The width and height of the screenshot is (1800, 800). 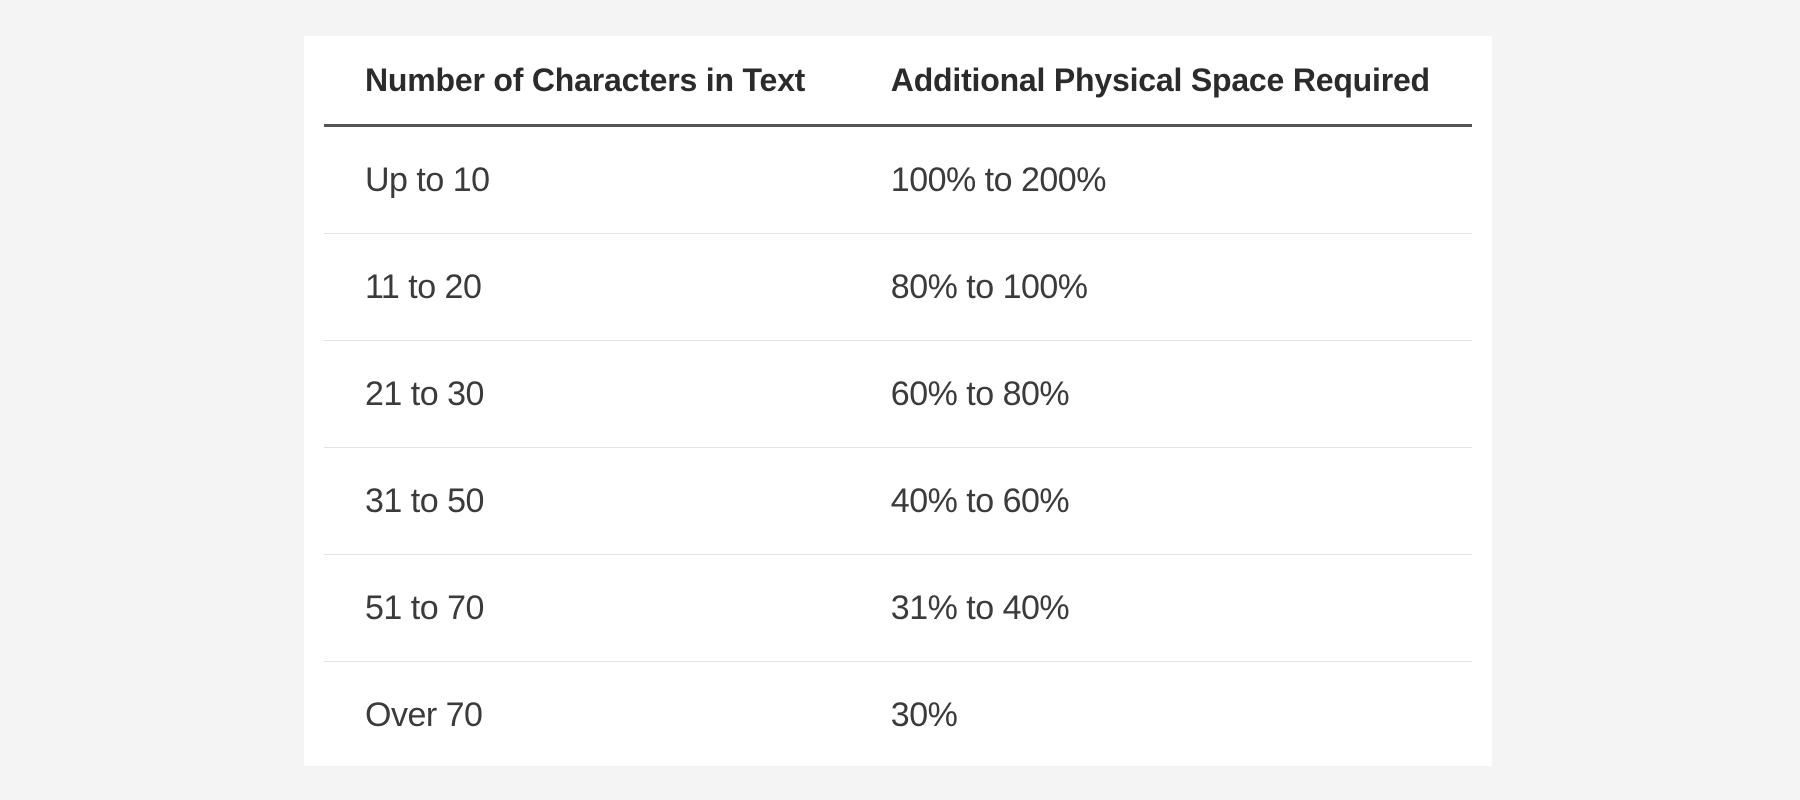 I want to click on table-row: Up to 10 100% to 200%, so click(x=898, y=179).